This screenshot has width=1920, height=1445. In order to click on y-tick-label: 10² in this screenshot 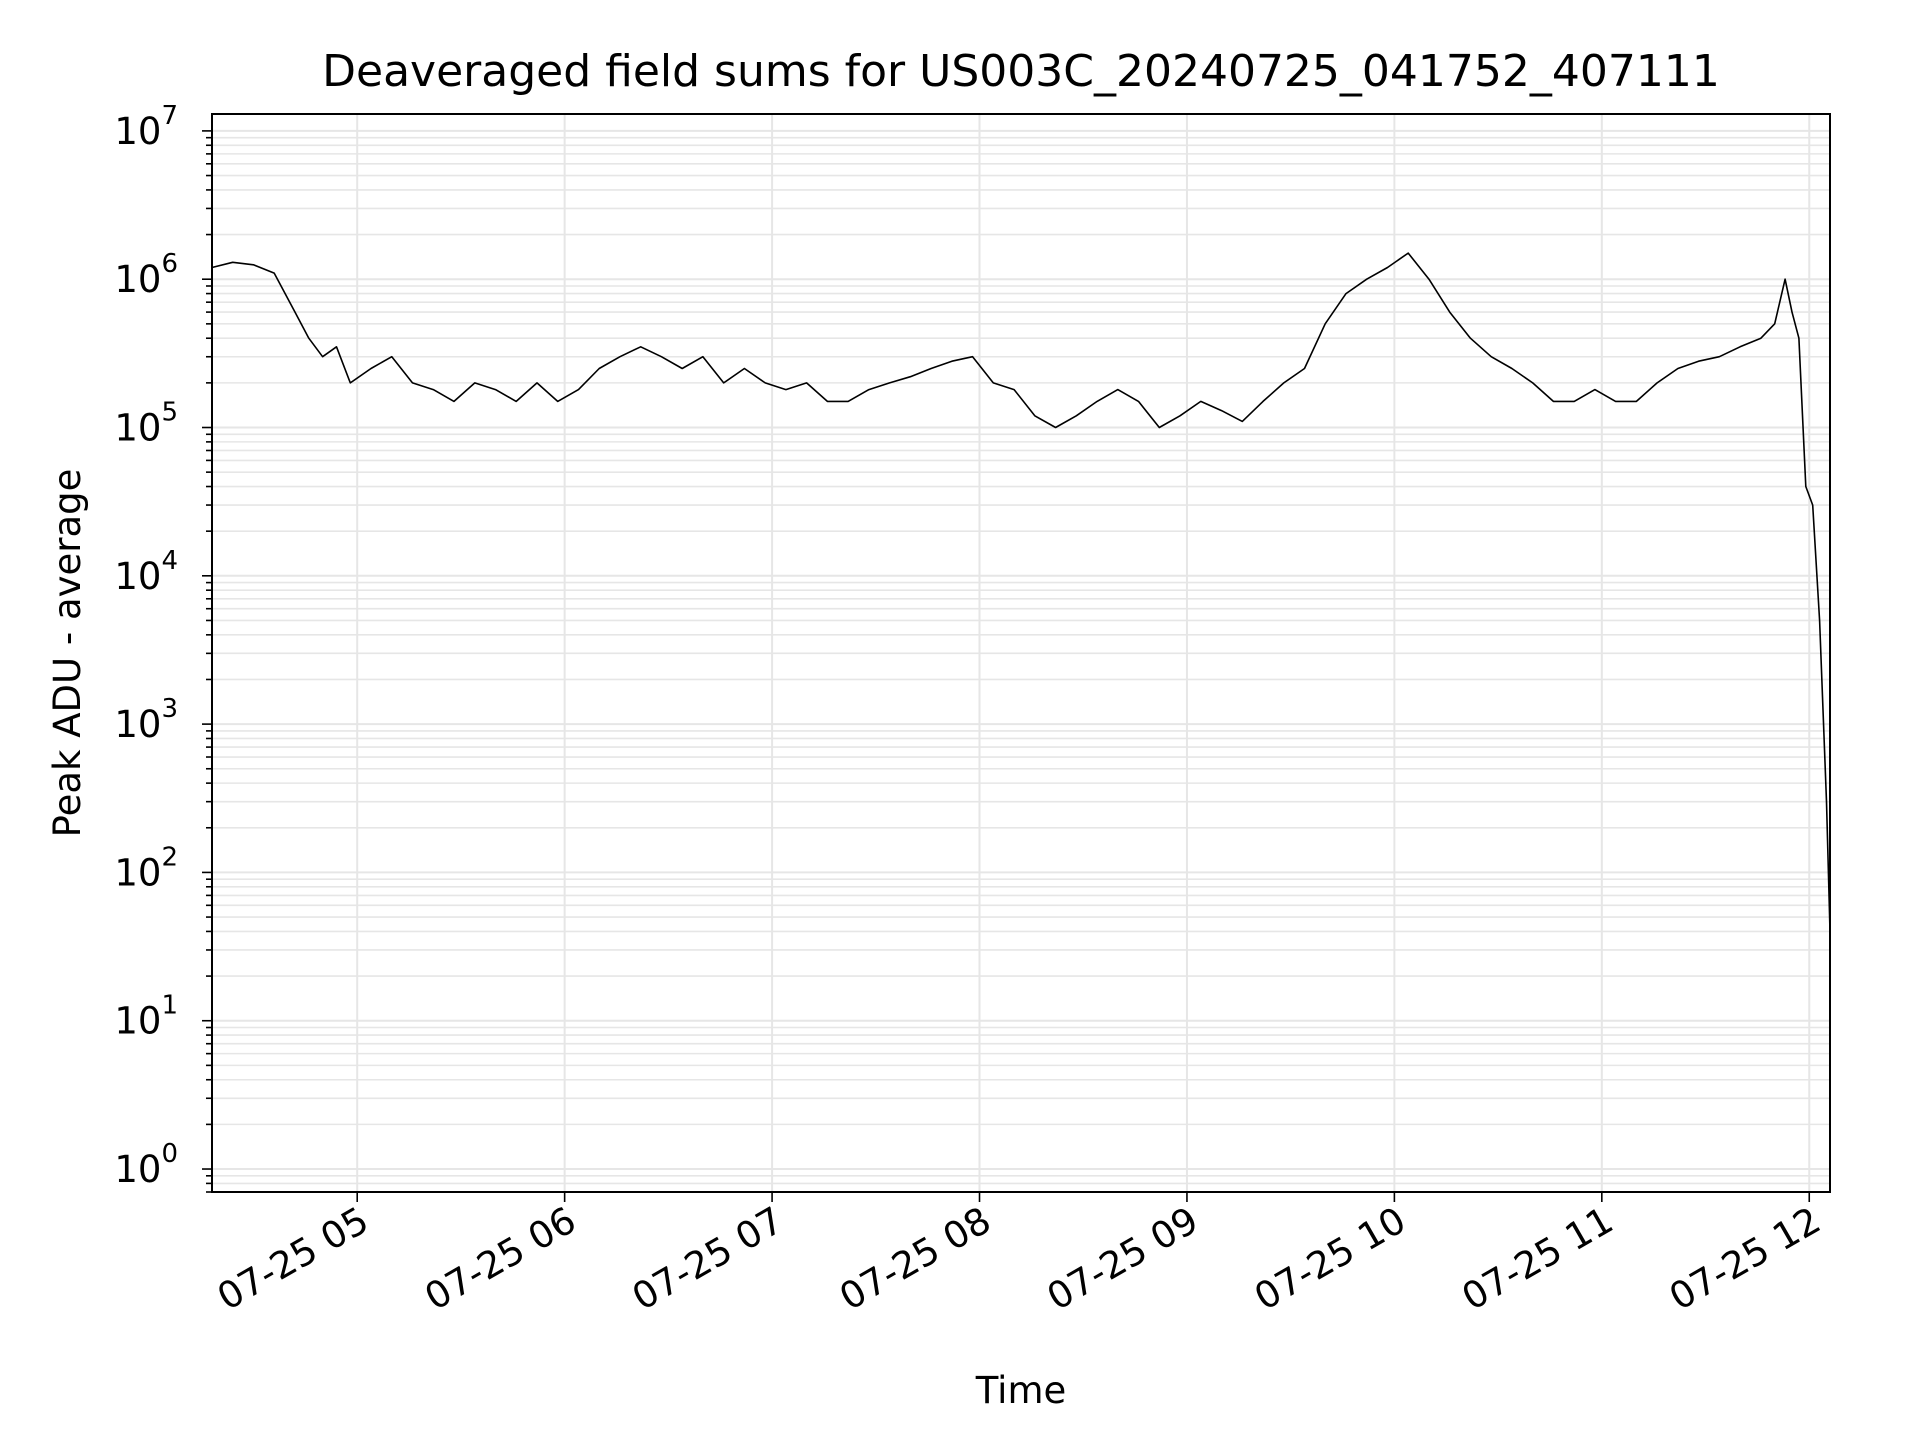, I will do `click(146, 868)`.